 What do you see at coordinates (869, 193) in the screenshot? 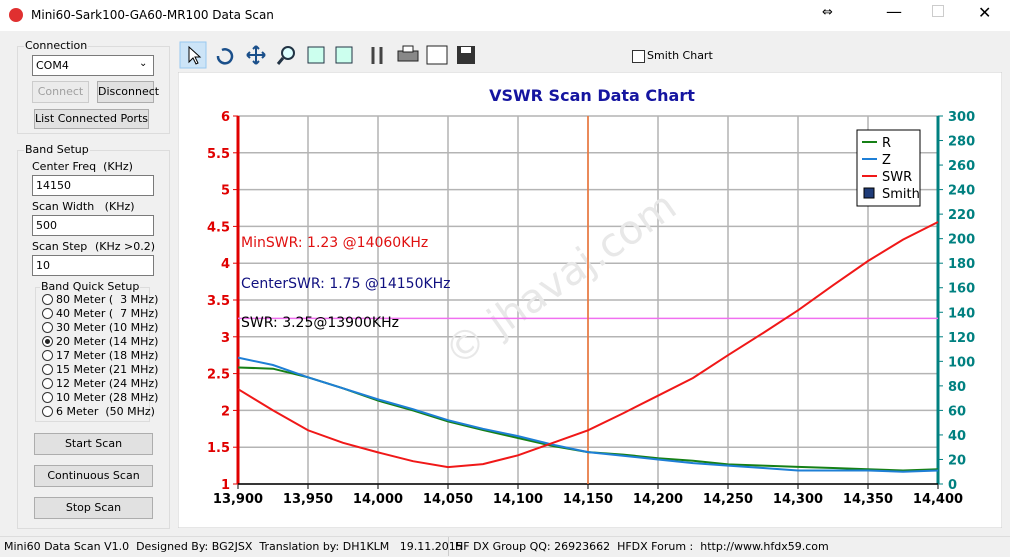
I see `legend-swatch` at bounding box center [869, 193].